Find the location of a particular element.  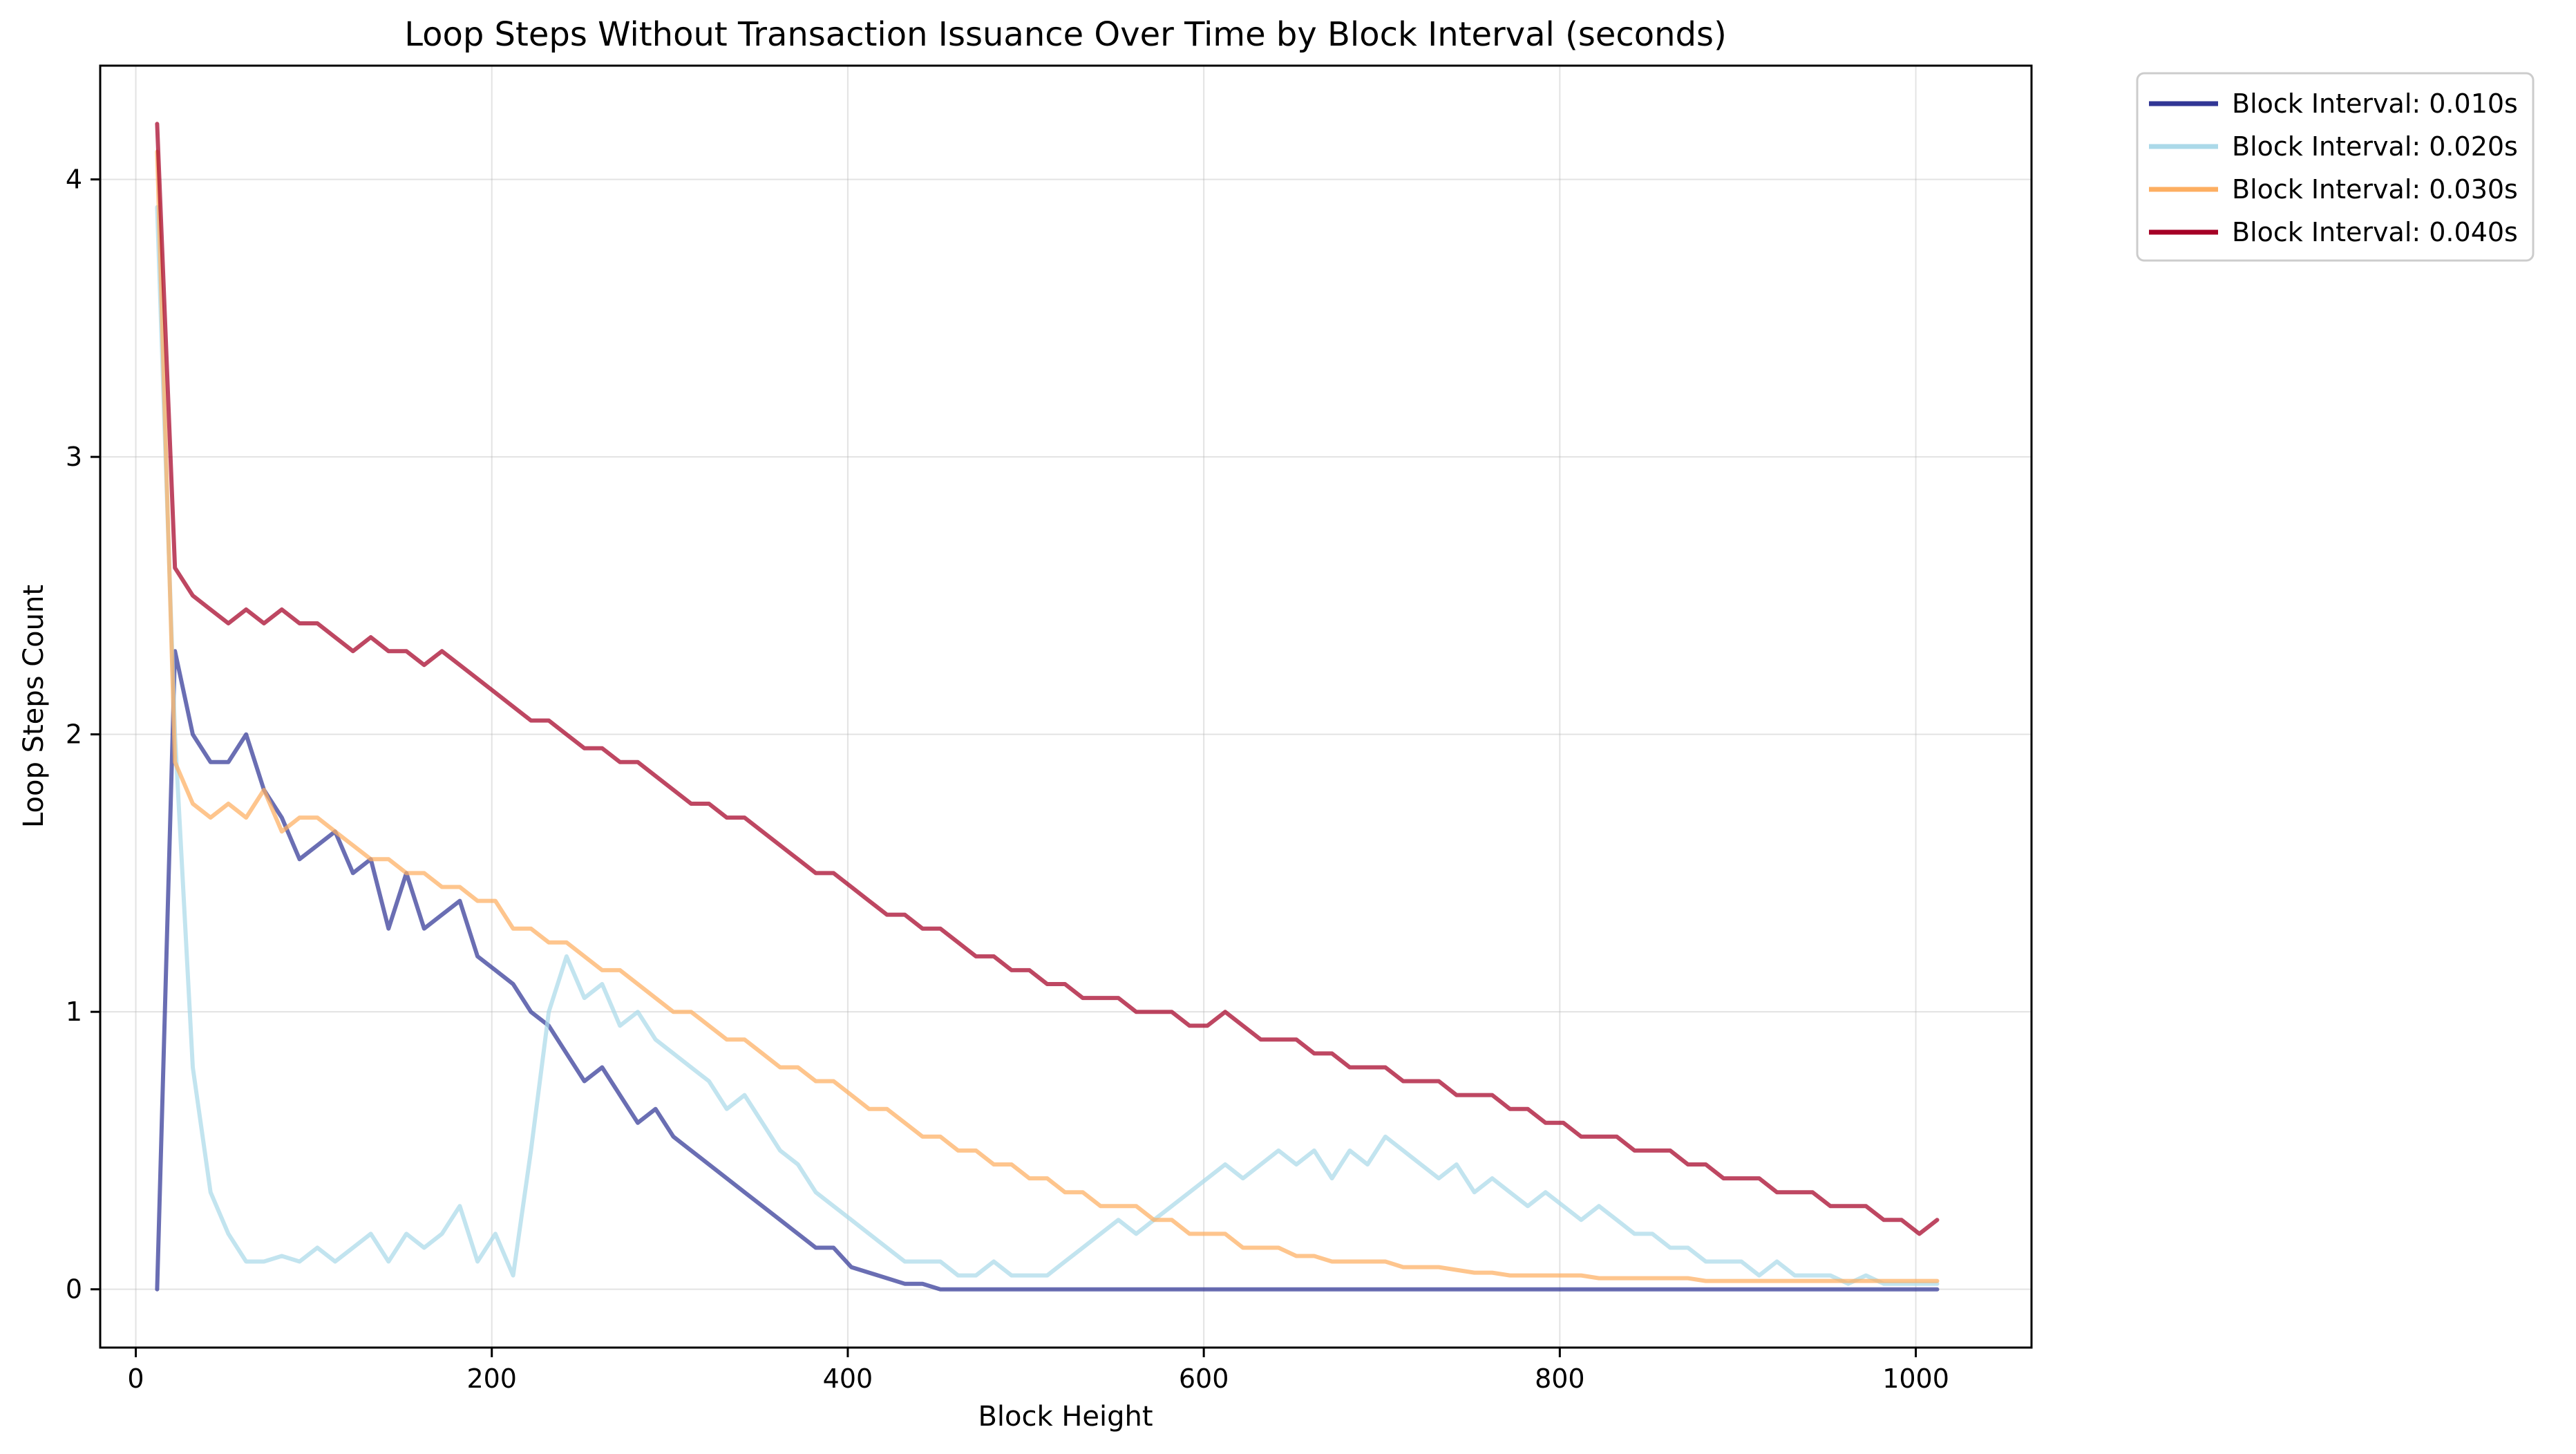

y-tick-label-0: 0 is located at coordinates (74, 1289).